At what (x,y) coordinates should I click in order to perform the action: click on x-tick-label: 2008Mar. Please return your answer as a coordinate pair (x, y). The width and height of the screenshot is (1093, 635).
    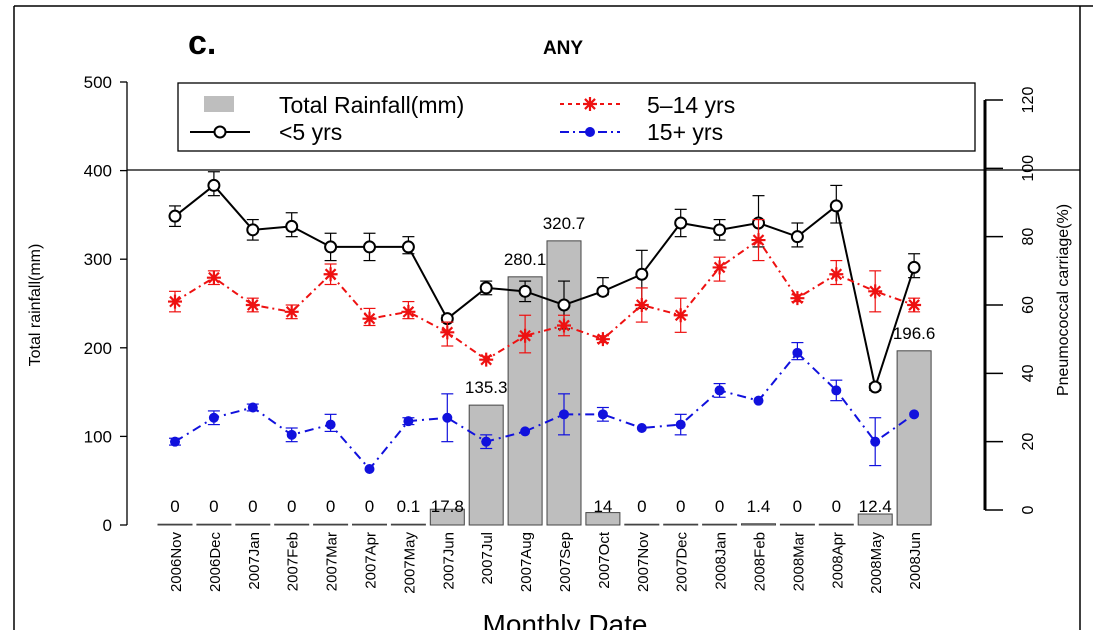
    Looking at the image, I should click on (798, 561).